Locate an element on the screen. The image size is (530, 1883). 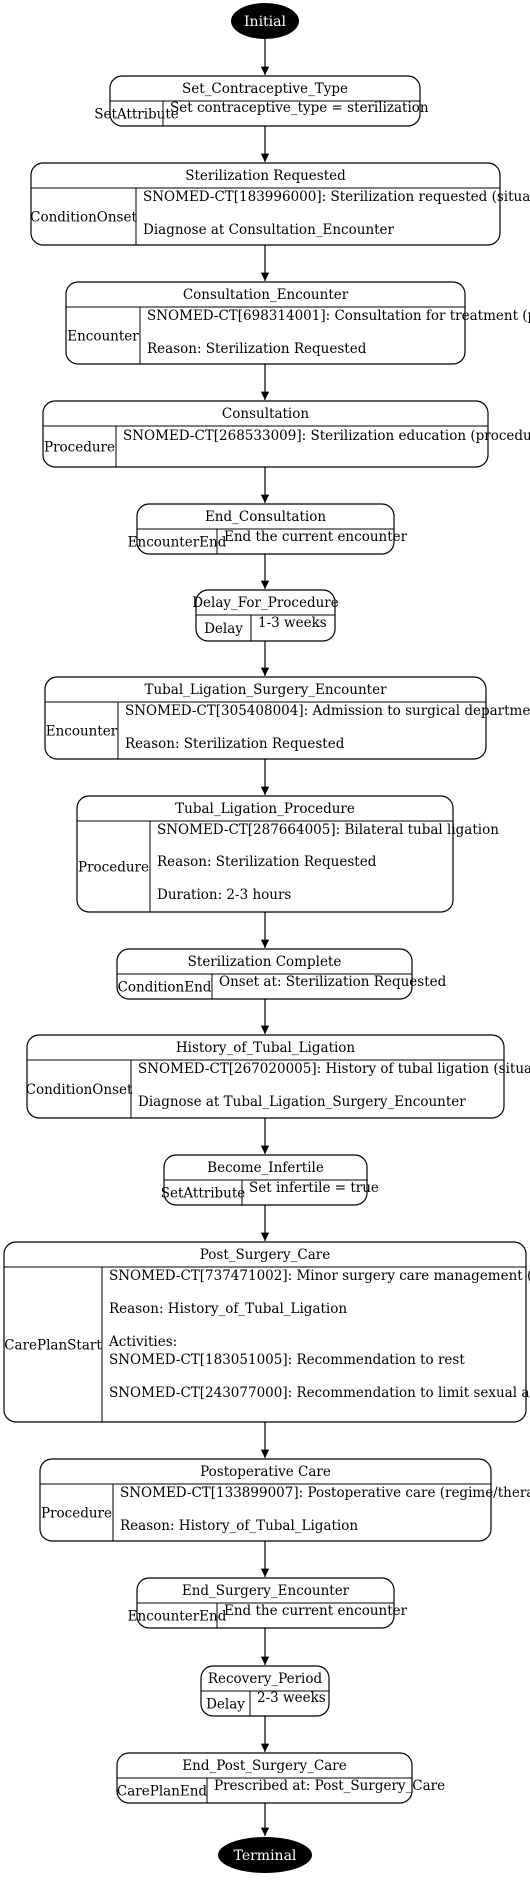
initial-label: Initial is located at coordinates (265, 22).